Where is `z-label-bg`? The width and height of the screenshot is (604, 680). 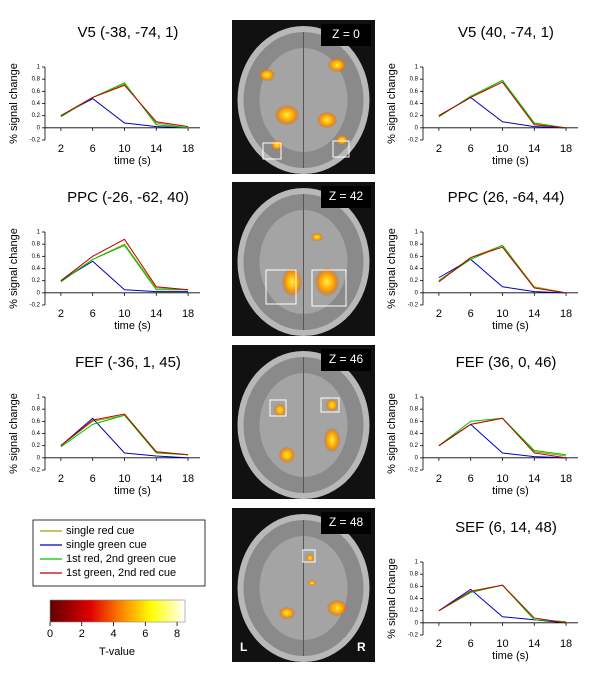 z-label-bg is located at coordinates (346, 523).